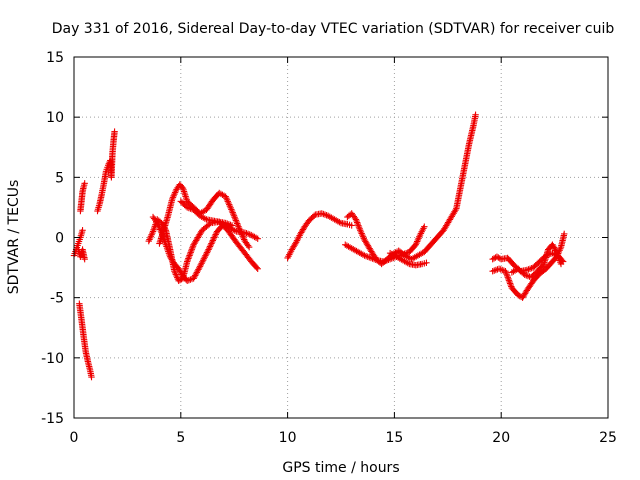 The width and height of the screenshot is (640, 480). What do you see at coordinates (180, 438) in the screenshot?
I see `x-tick-label: 5` at bounding box center [180, 438].